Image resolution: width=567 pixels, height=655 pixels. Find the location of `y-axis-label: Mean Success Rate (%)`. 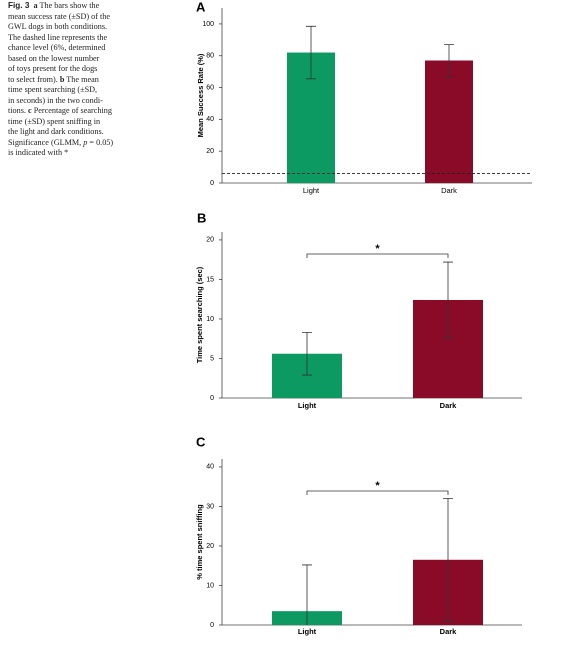

y-axis-label: Mean Success Rate (%) is located at coordinates (200, 95).